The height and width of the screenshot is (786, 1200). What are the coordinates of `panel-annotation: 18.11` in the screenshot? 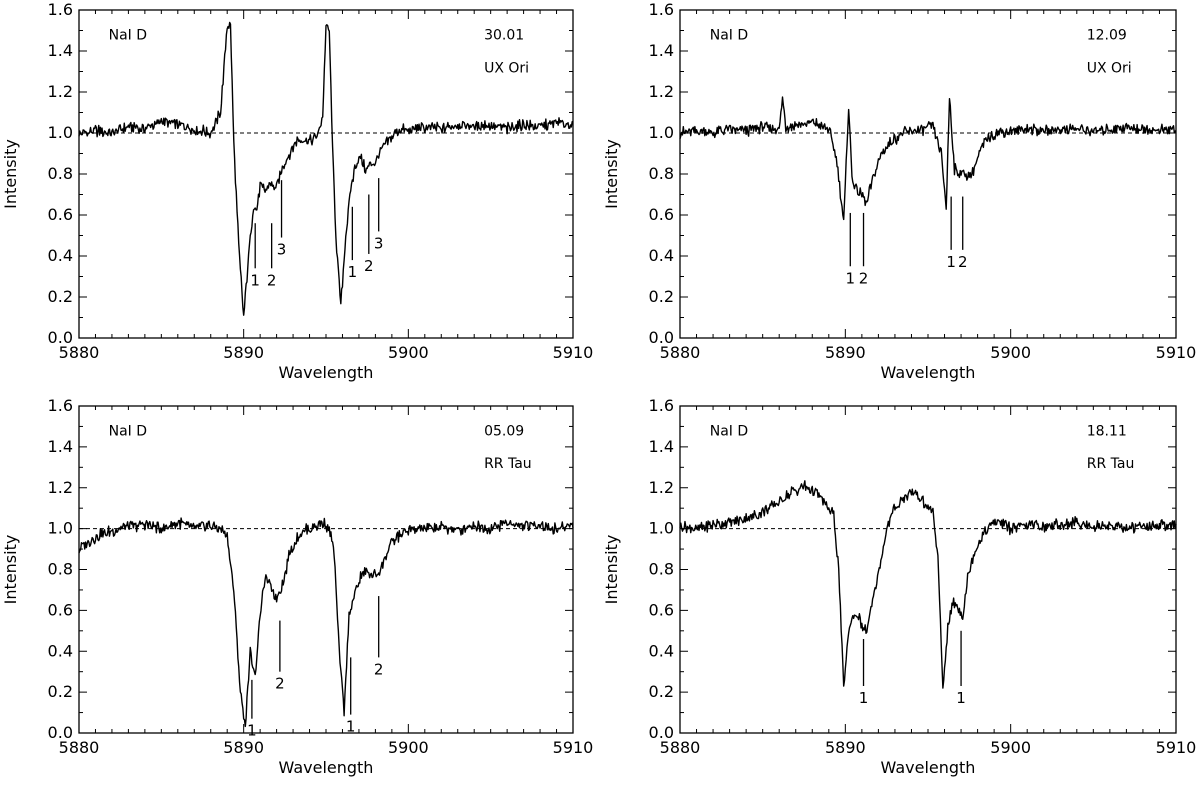 It's located at (1107, 431).